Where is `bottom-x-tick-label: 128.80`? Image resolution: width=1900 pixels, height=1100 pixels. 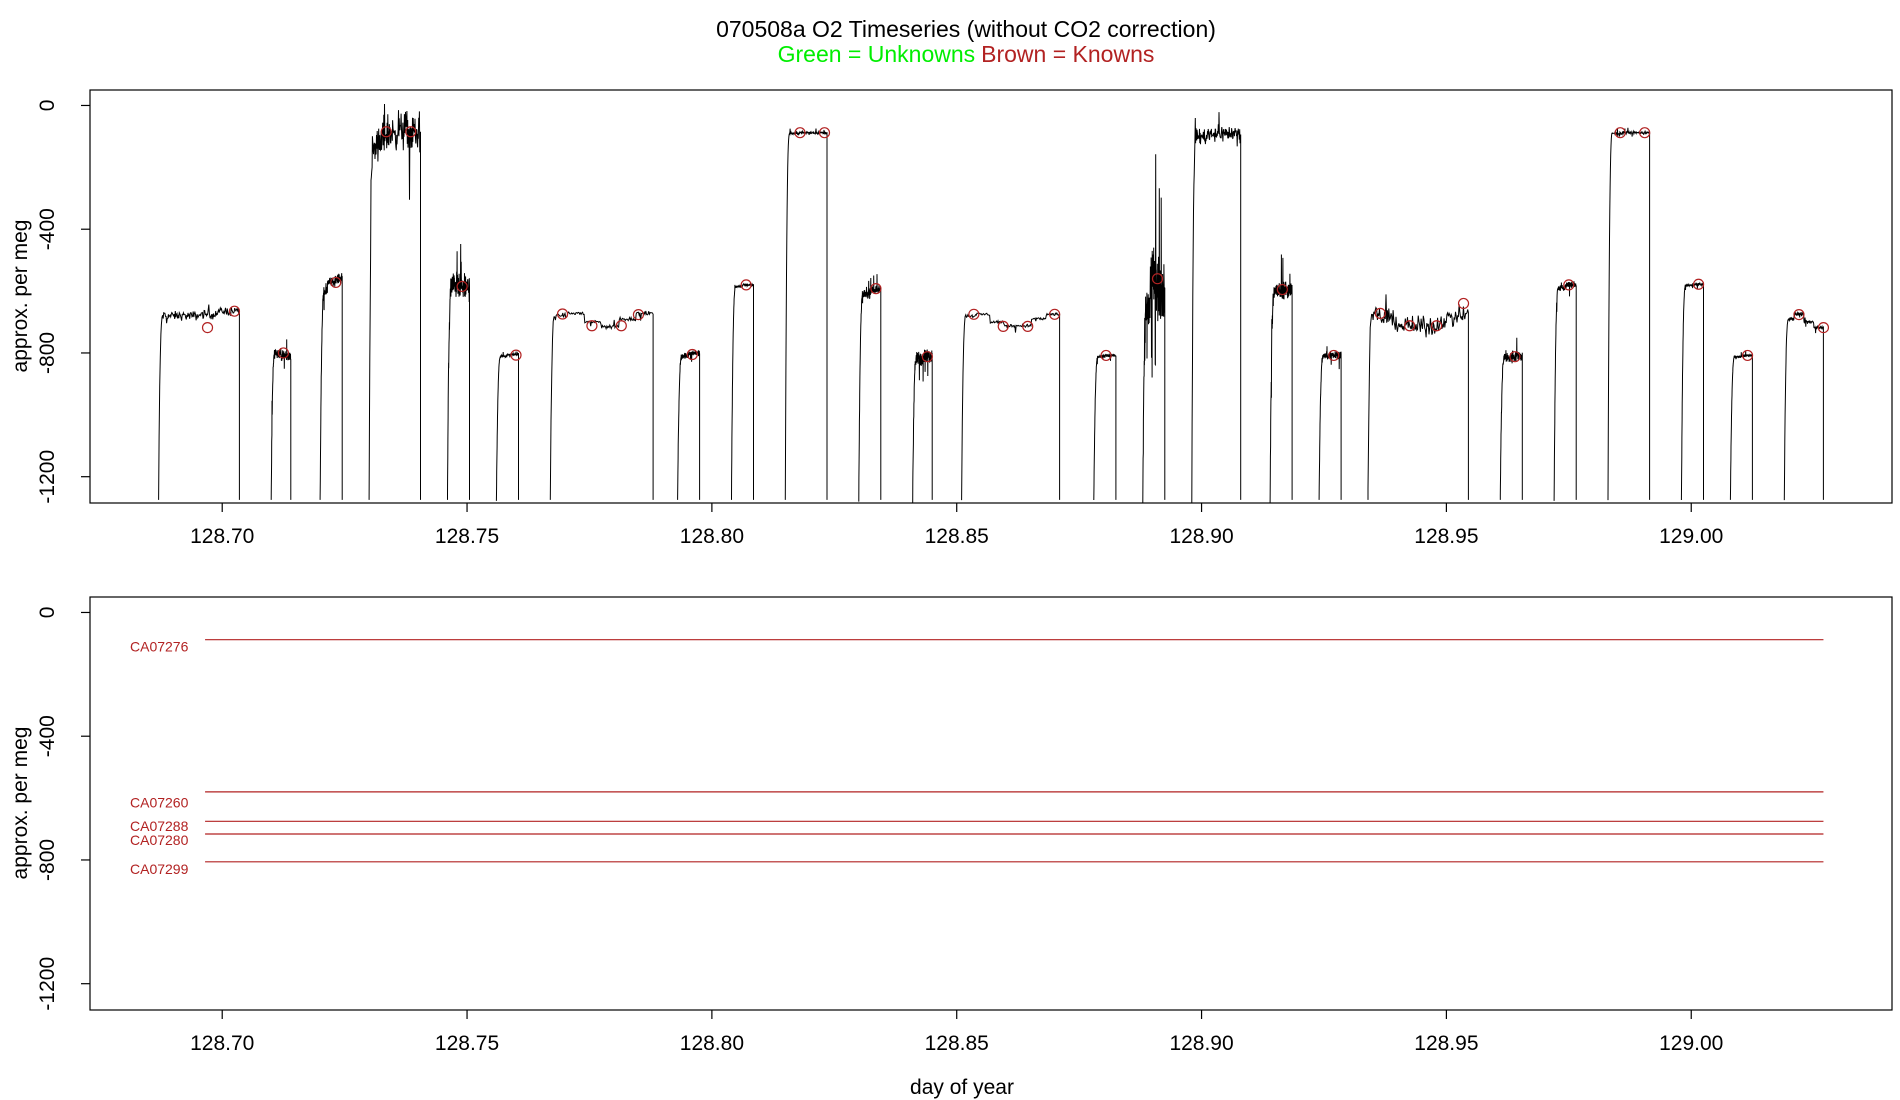
bottom-x-tick-label: 128.80 is located at coordinates (712, 1043).